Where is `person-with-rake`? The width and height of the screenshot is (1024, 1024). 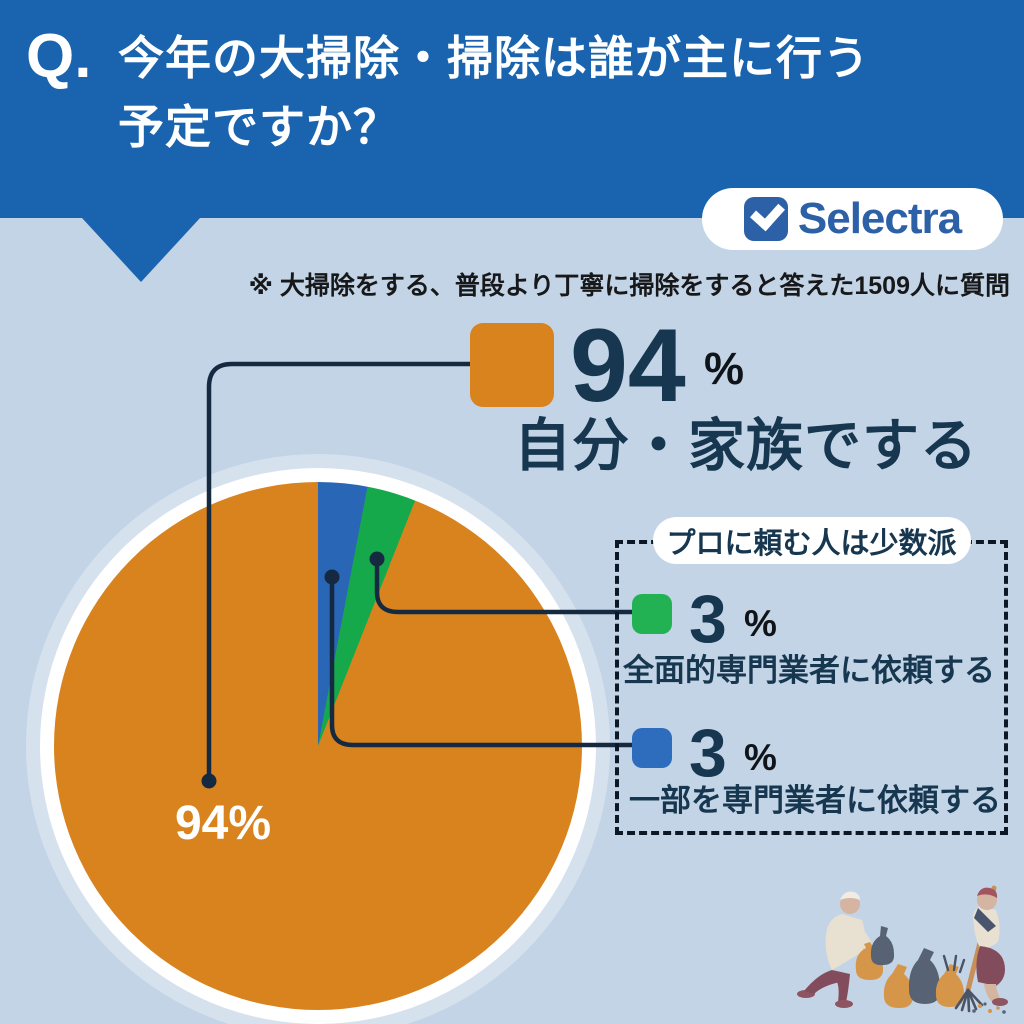 person-with-rake is located at coordinates (981, 949).